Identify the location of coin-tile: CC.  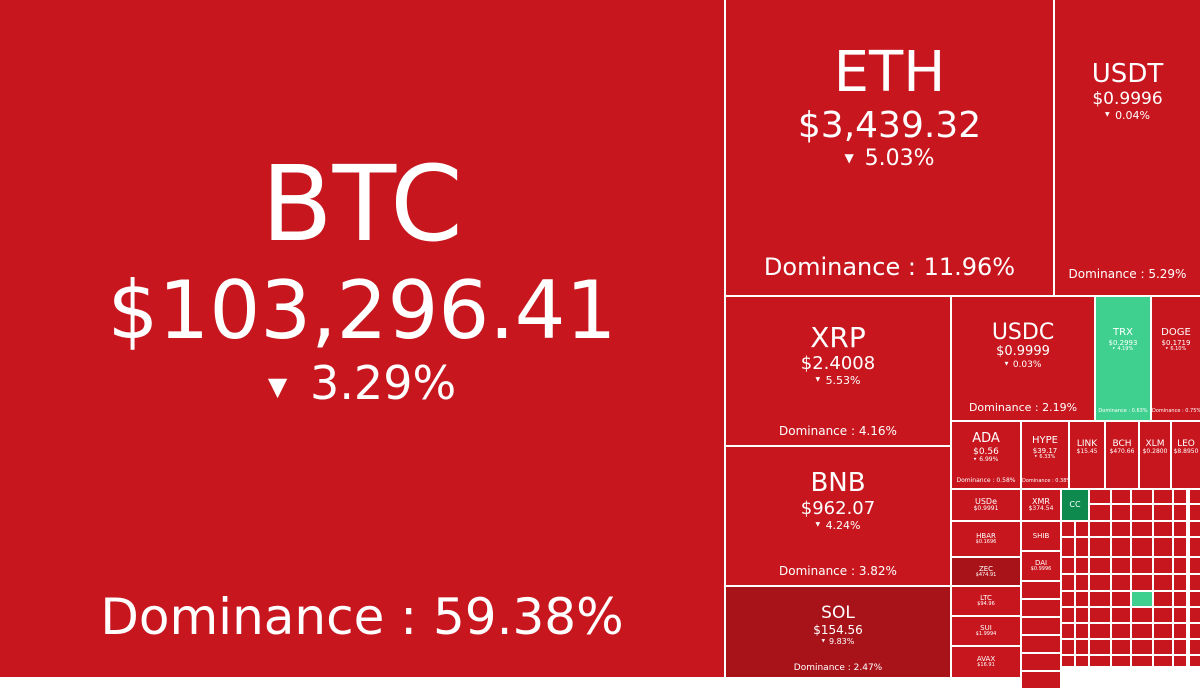
(1075, 505).